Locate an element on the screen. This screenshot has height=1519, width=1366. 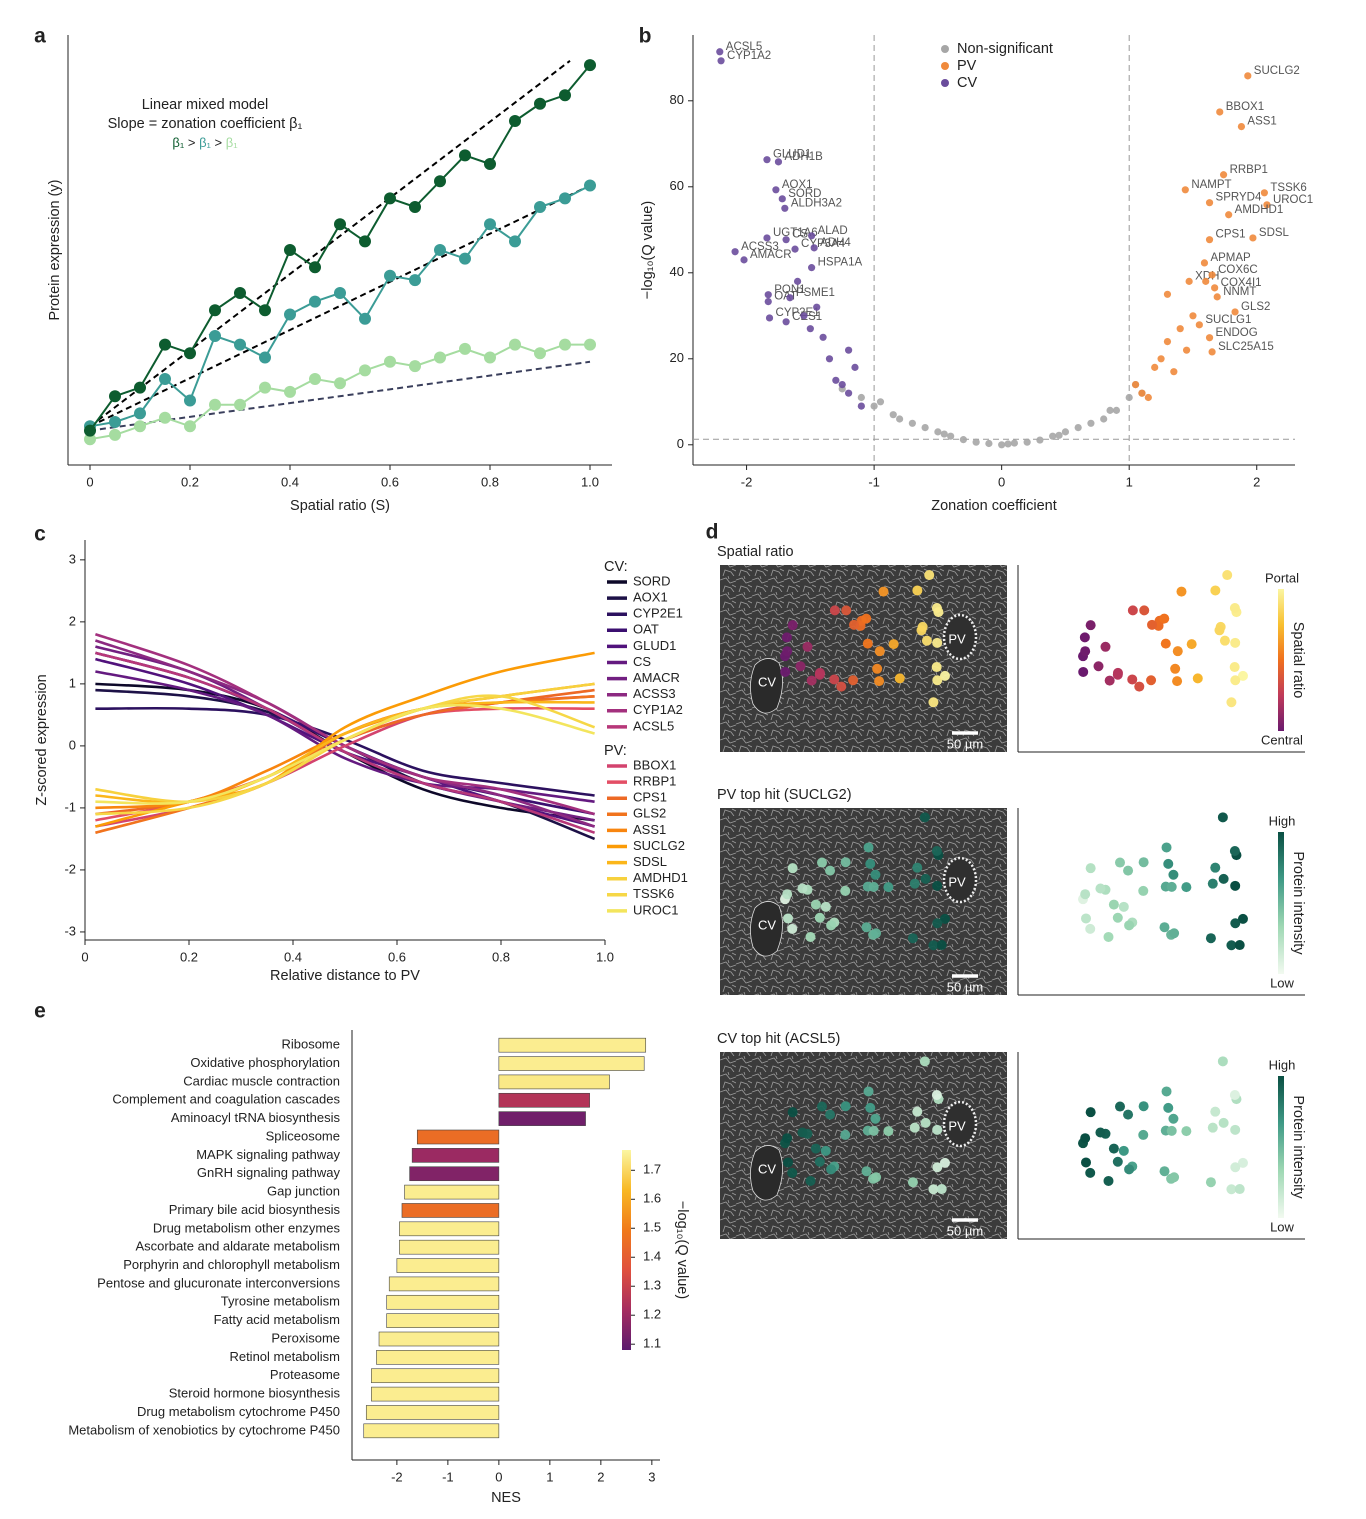
slope-comparison: β₁ > β₁ > β₁ is located at coordinates (205, 142).